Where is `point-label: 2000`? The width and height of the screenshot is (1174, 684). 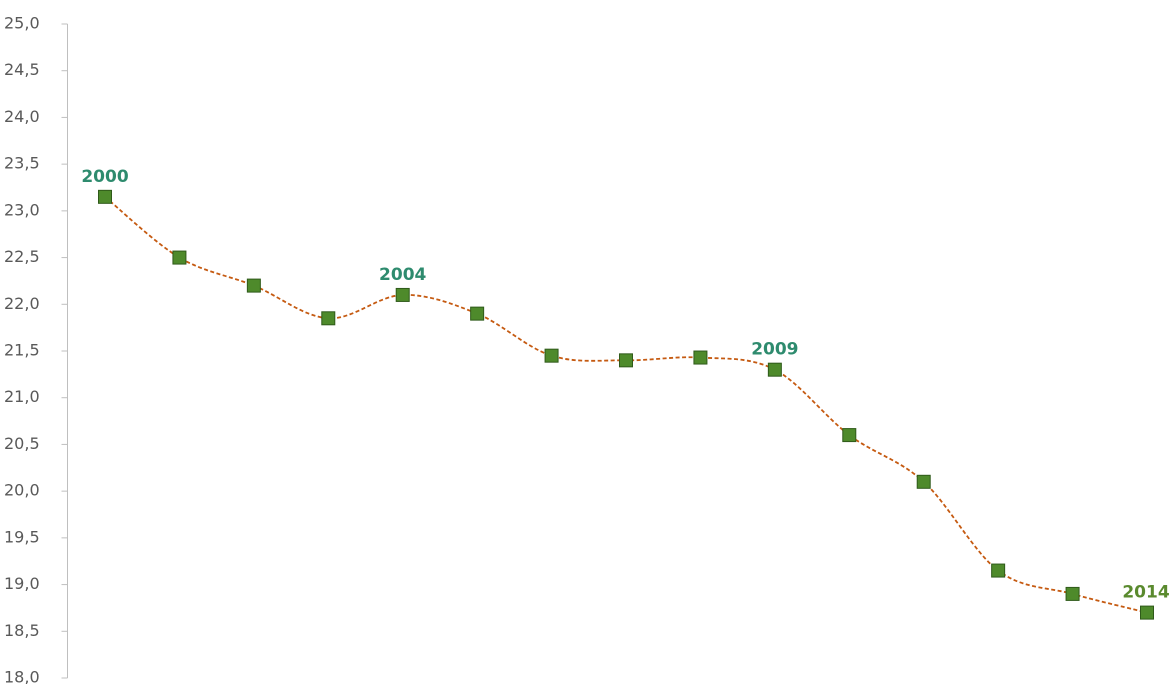 point-label: 2000 is located at coordinates (104, 177).